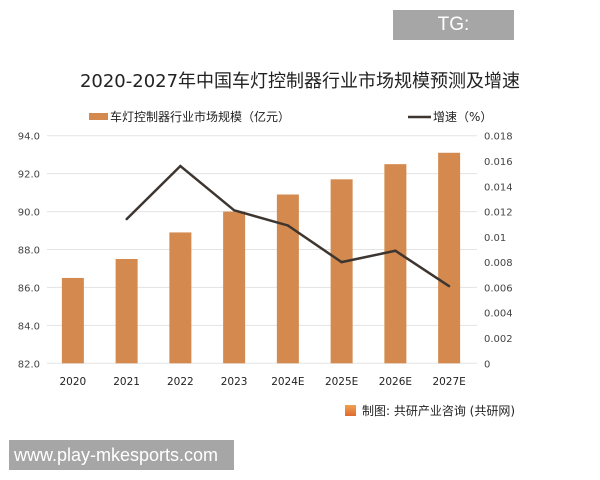  What do you see at coordinates (29, 175) in the screenshot?
I see `y-left-tick-label: 92.0` at bounding box center [29, 175].